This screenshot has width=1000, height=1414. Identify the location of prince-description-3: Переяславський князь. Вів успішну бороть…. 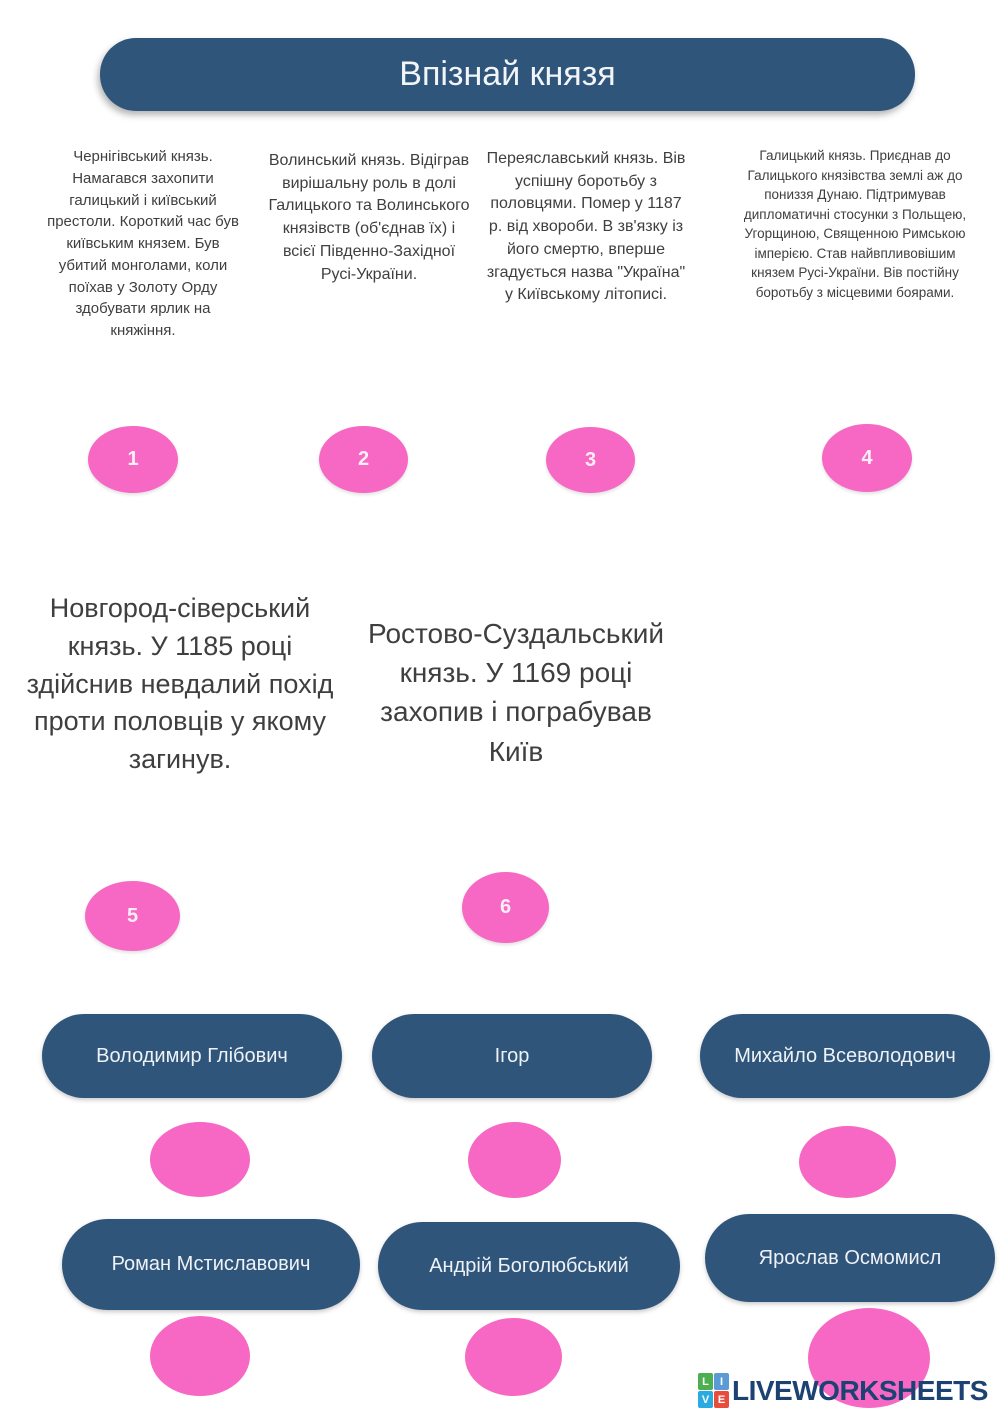
(586, 227).